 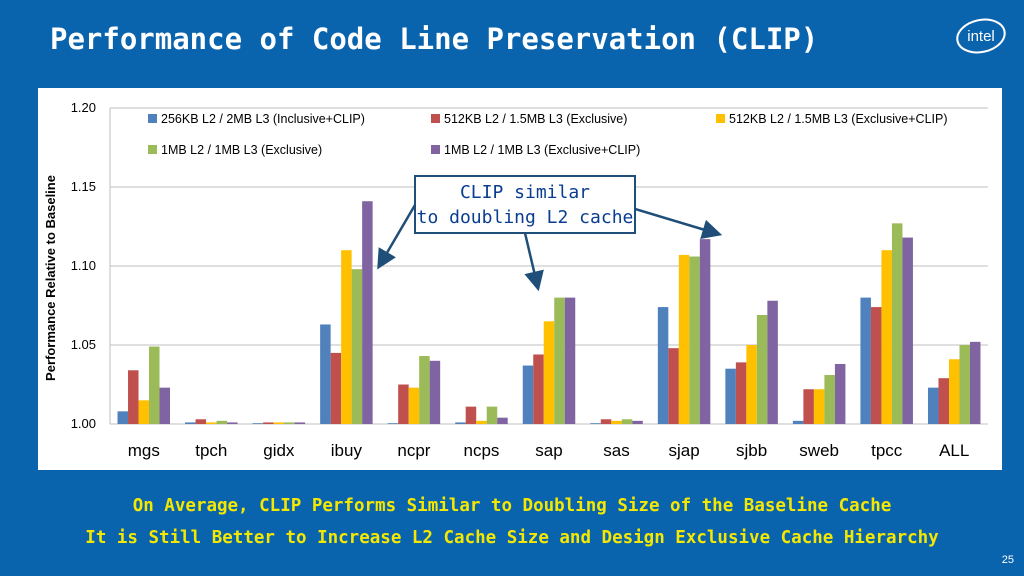 I want to click on y-tick-label: 1.00, so click(x=83, y=423).